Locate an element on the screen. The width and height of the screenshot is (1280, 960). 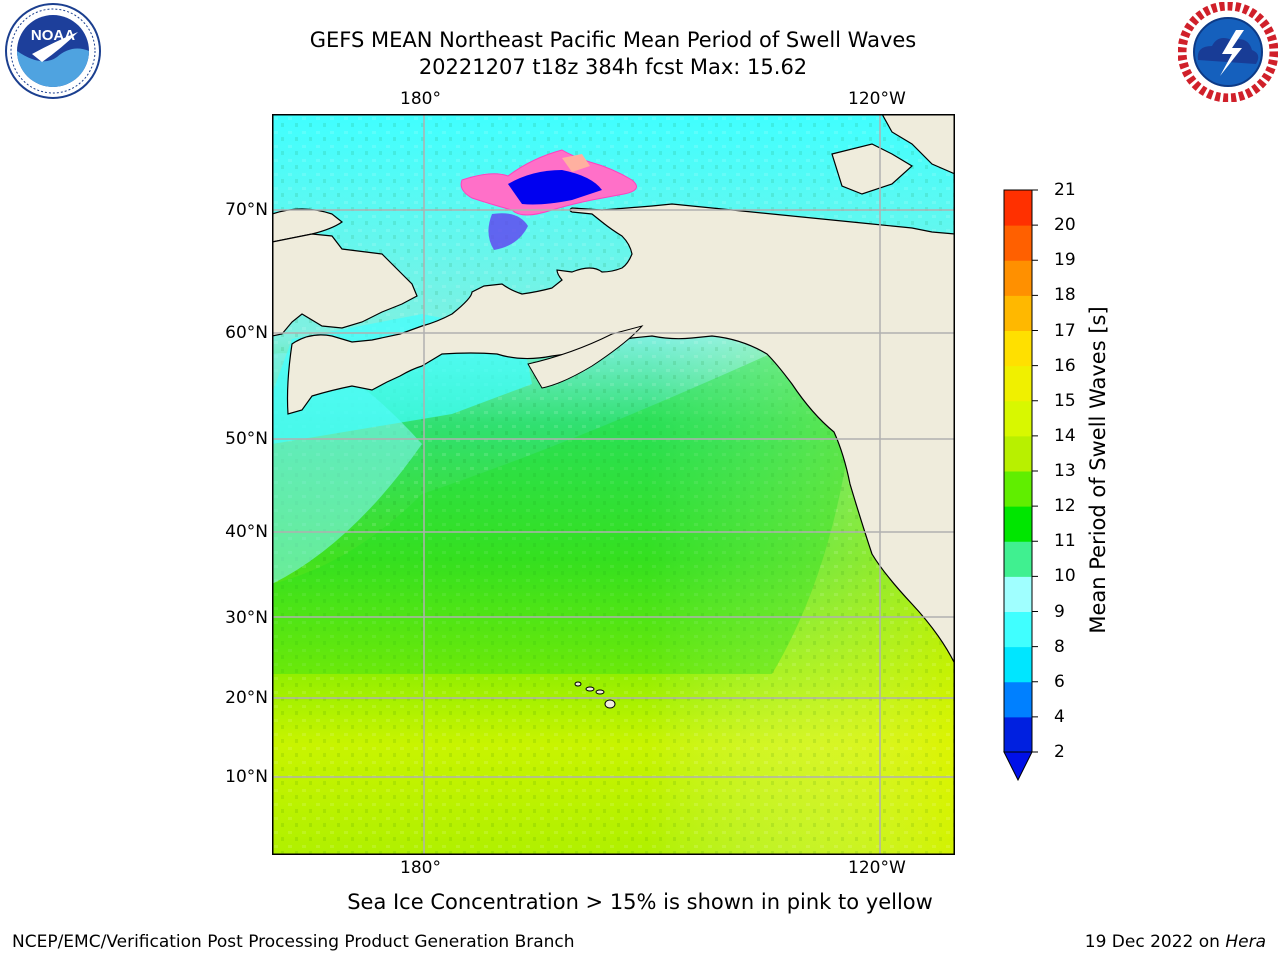
colorbar-extend-arrow is located at coordinates (1018, 766).